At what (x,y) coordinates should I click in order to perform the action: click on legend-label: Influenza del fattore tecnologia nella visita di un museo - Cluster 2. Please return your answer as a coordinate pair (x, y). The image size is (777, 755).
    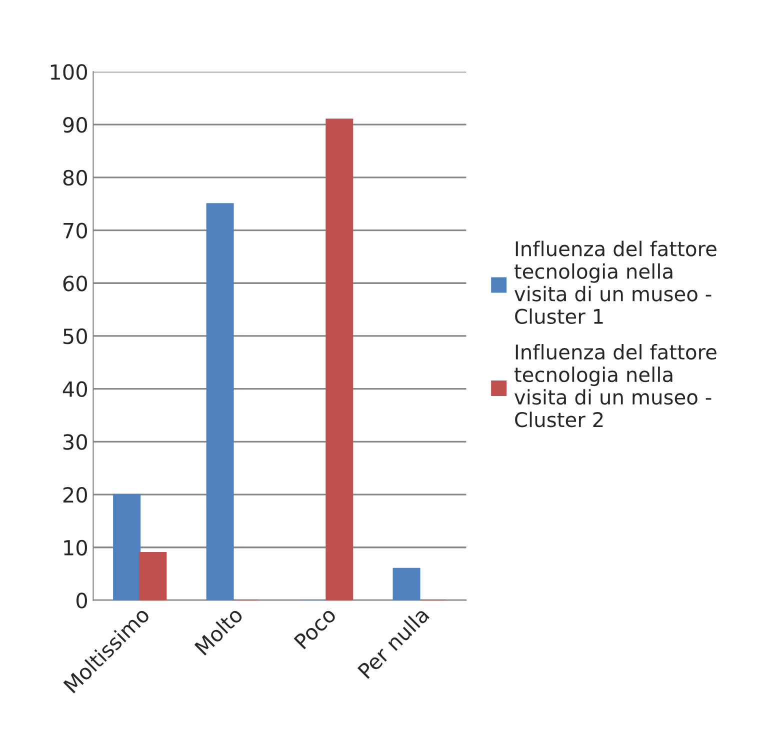
    Looking at the image, I should click on (615, 386).